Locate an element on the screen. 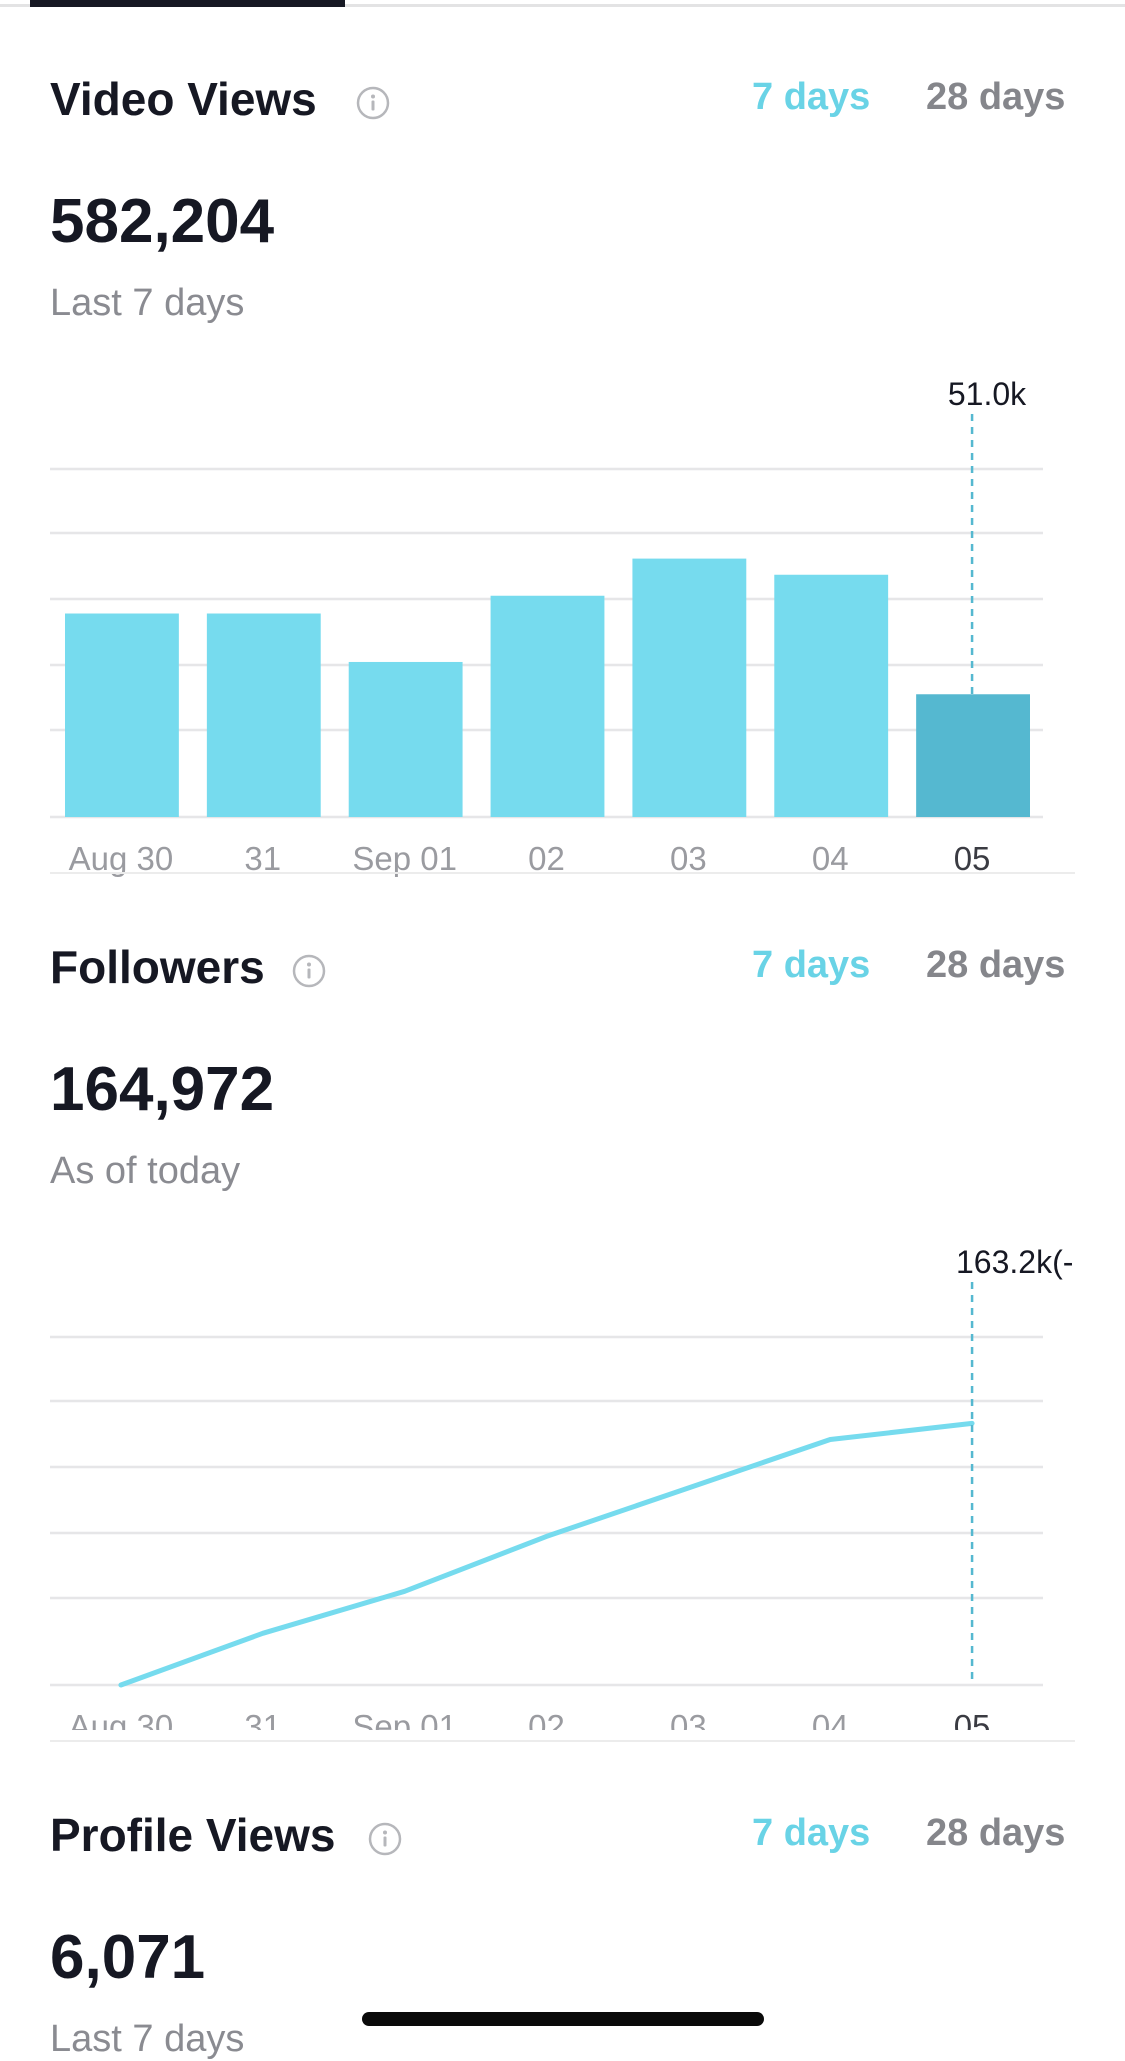  home-indicator is located at coordinates (563, 2019).